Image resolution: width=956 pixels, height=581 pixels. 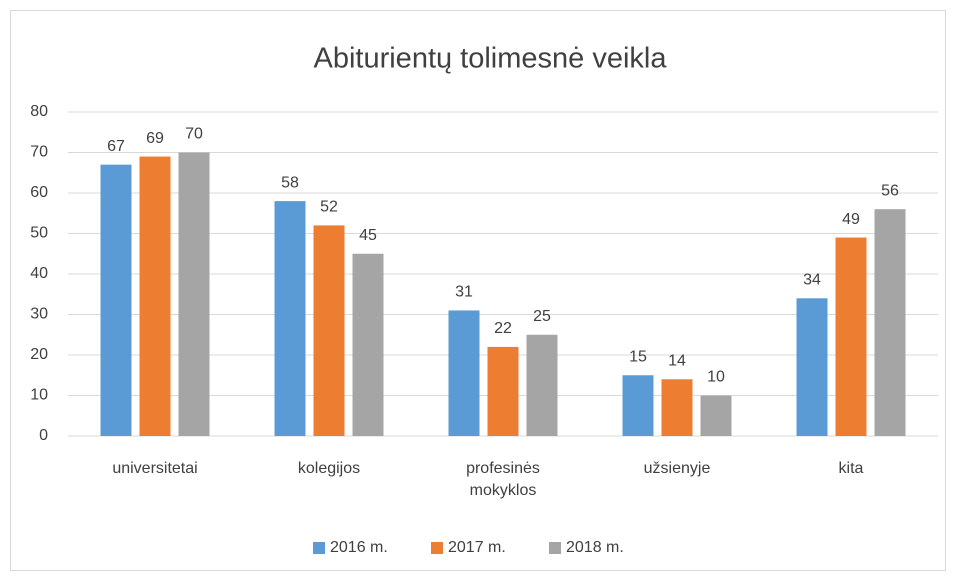 What do you see at coordinates (638, 356) in the screenshot?
I see `data-label: 15` at bounding box center [638, 356].